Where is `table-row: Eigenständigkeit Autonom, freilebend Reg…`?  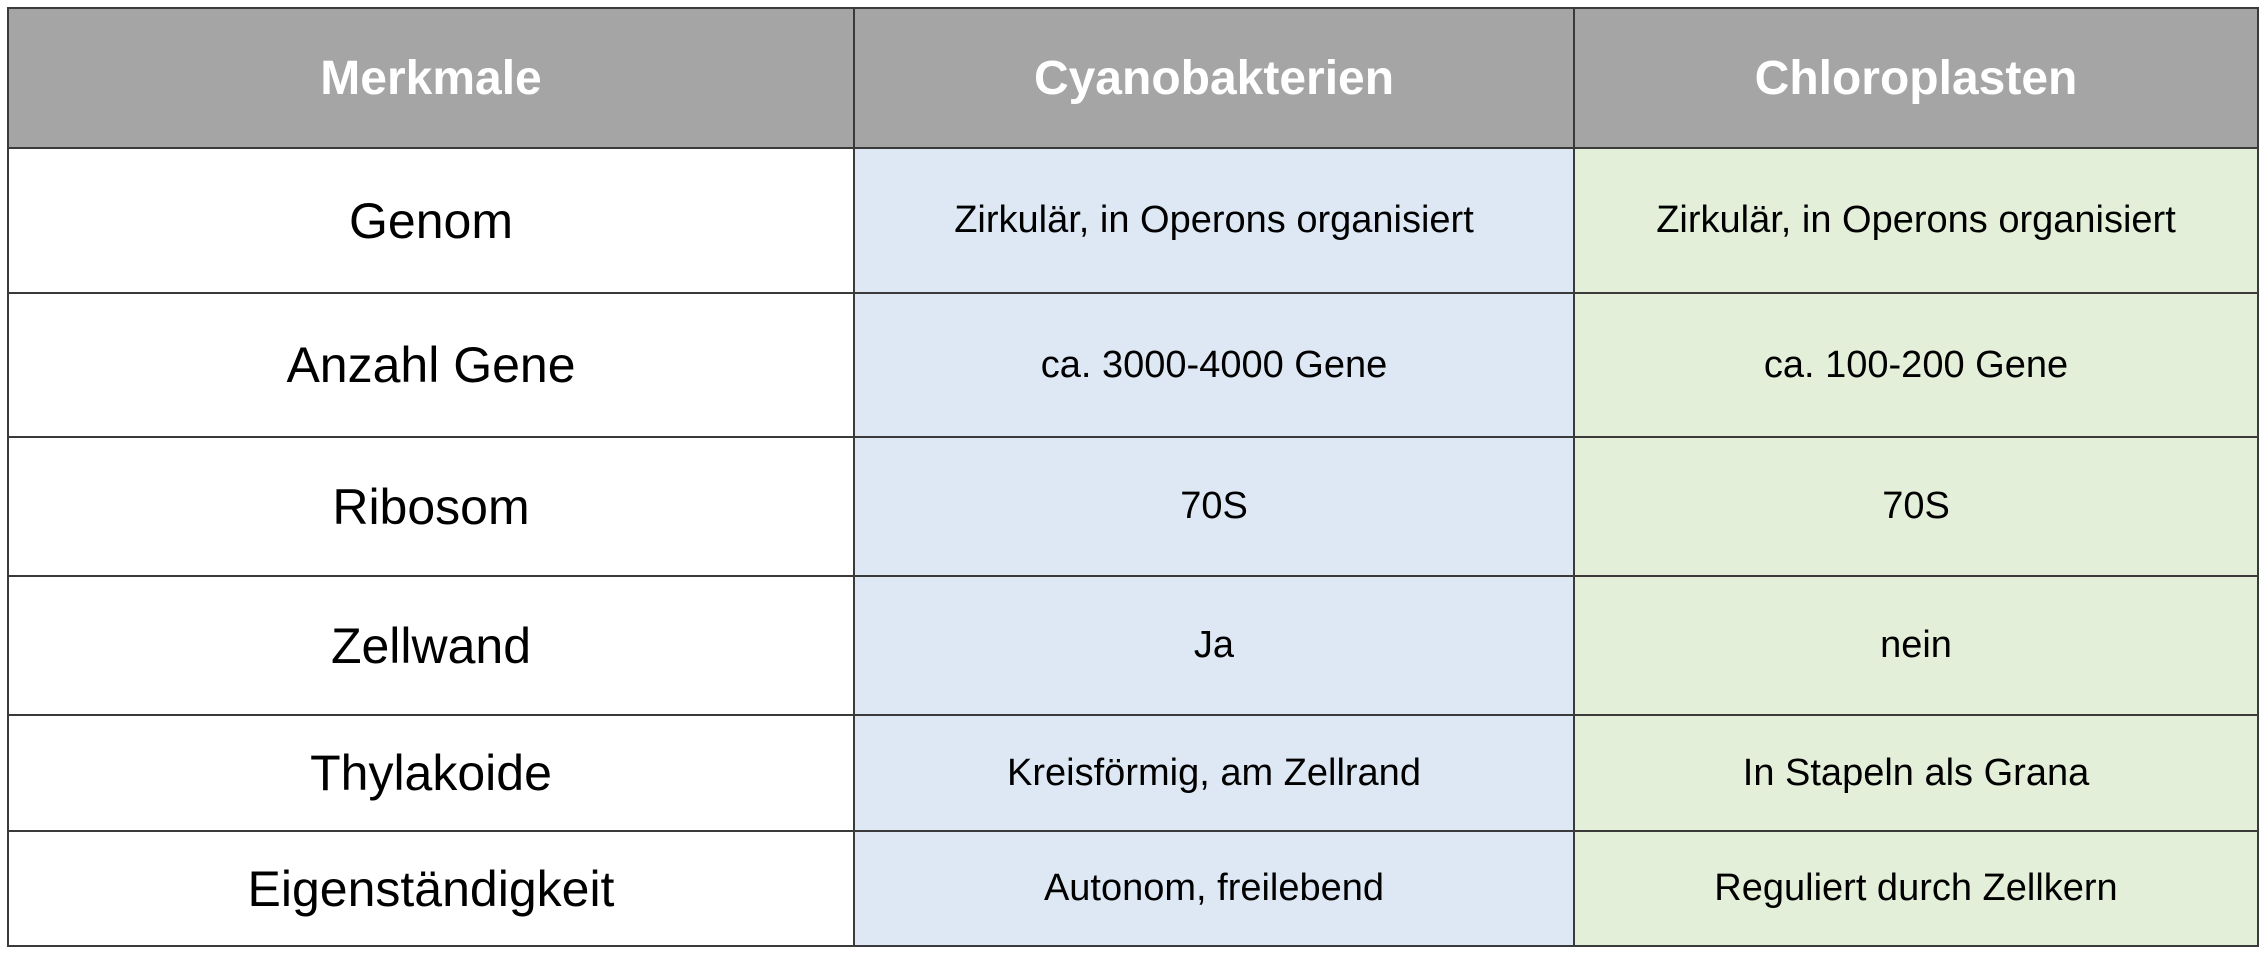 table-row: Eigenständigkeit Autonom, freilebend Reg… is located at coordinates (1133, 888).